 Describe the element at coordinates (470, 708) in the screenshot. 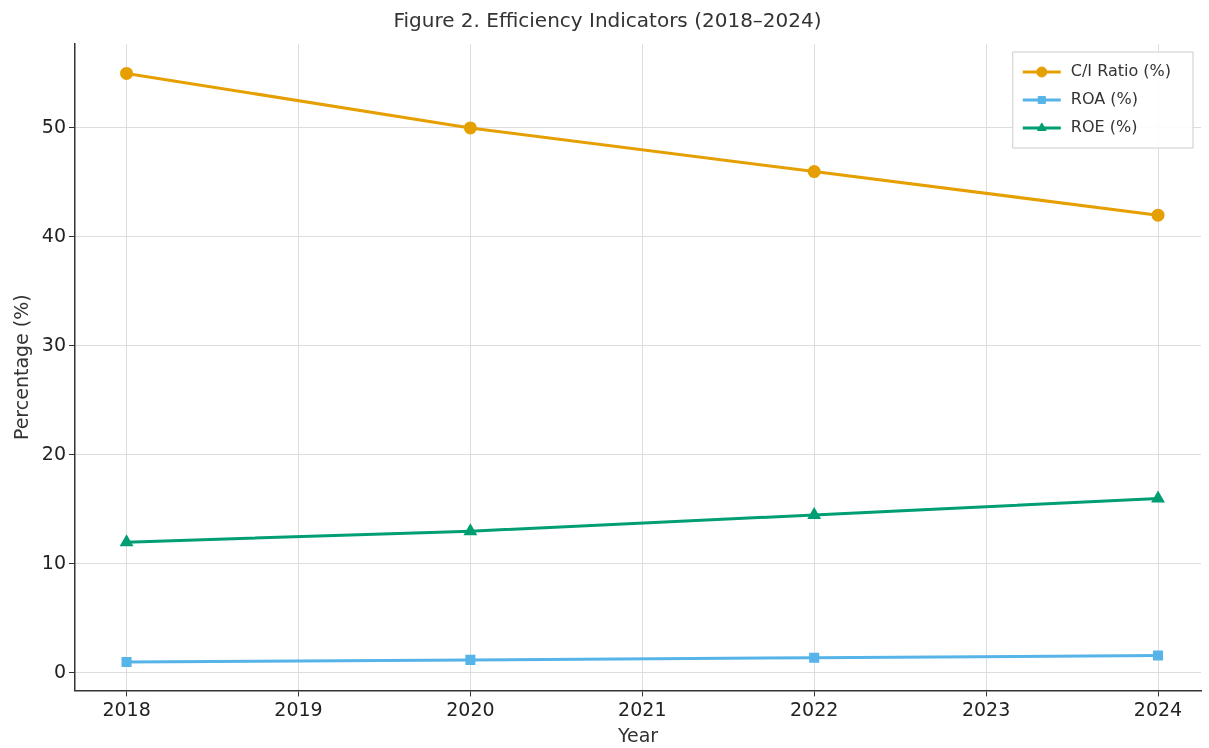

I see `x-tick-label: 2020` at that location.